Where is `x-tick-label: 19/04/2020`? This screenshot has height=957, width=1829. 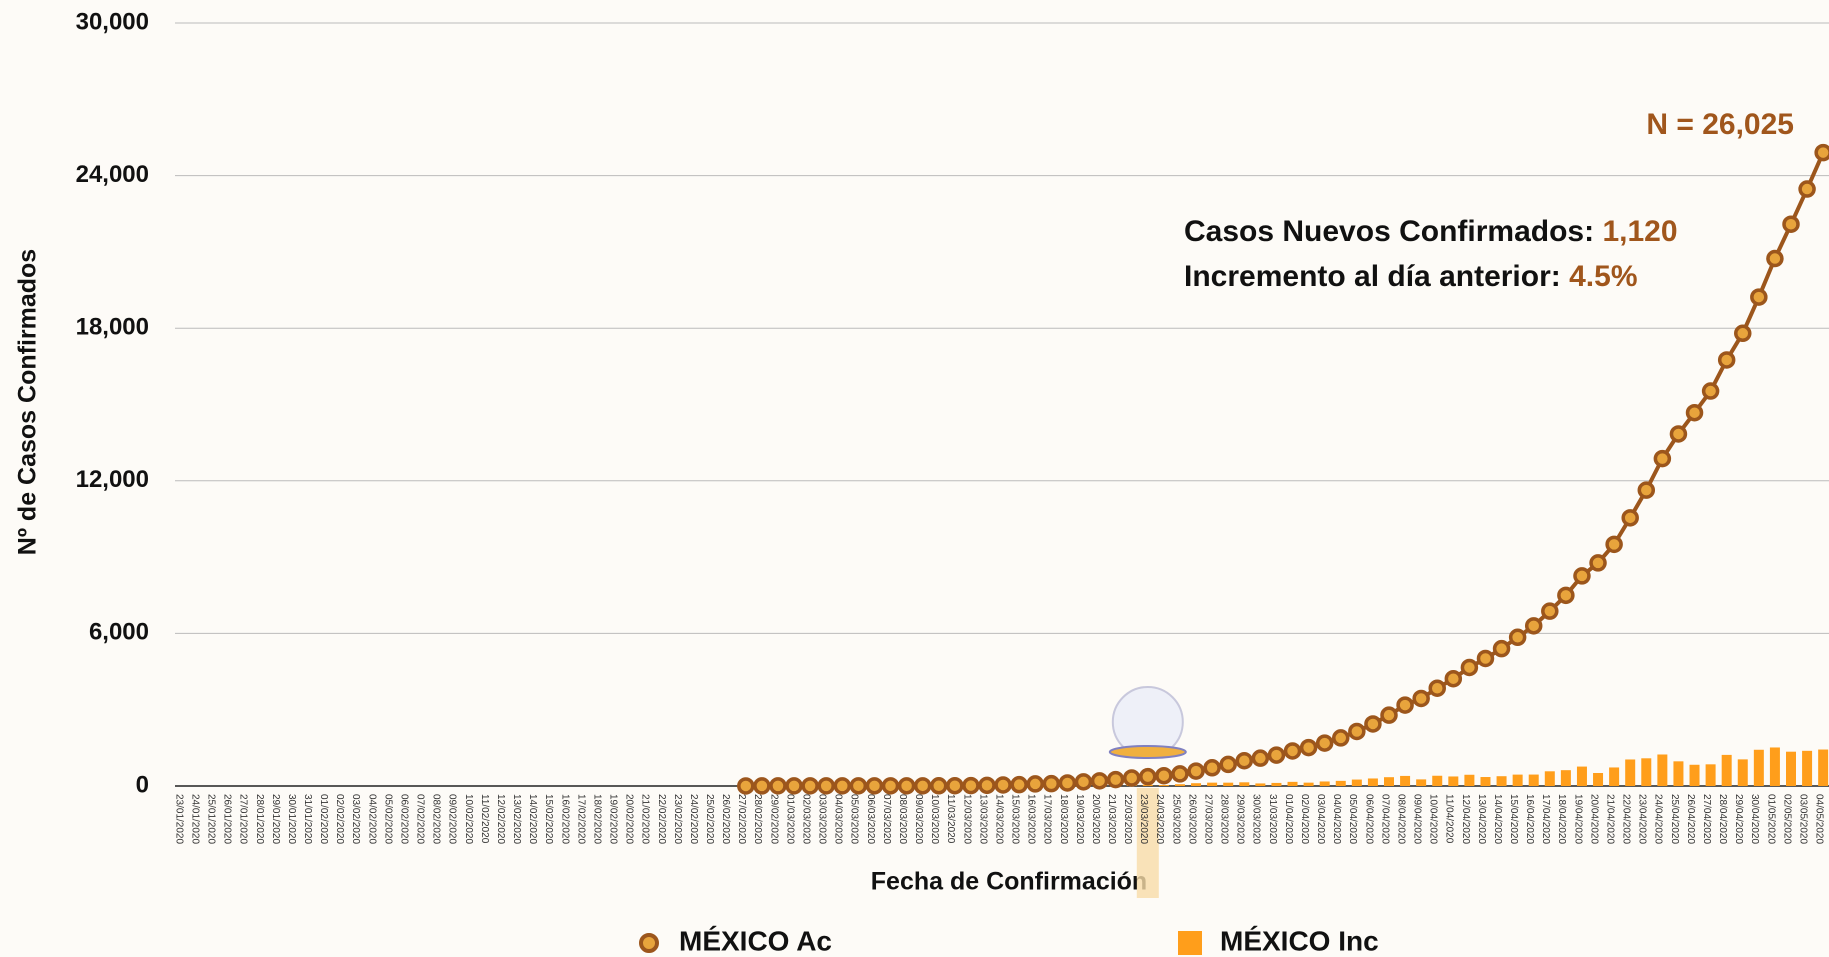
x-tick-label: 19/04/2020 is located at coordinates (1577, 819).